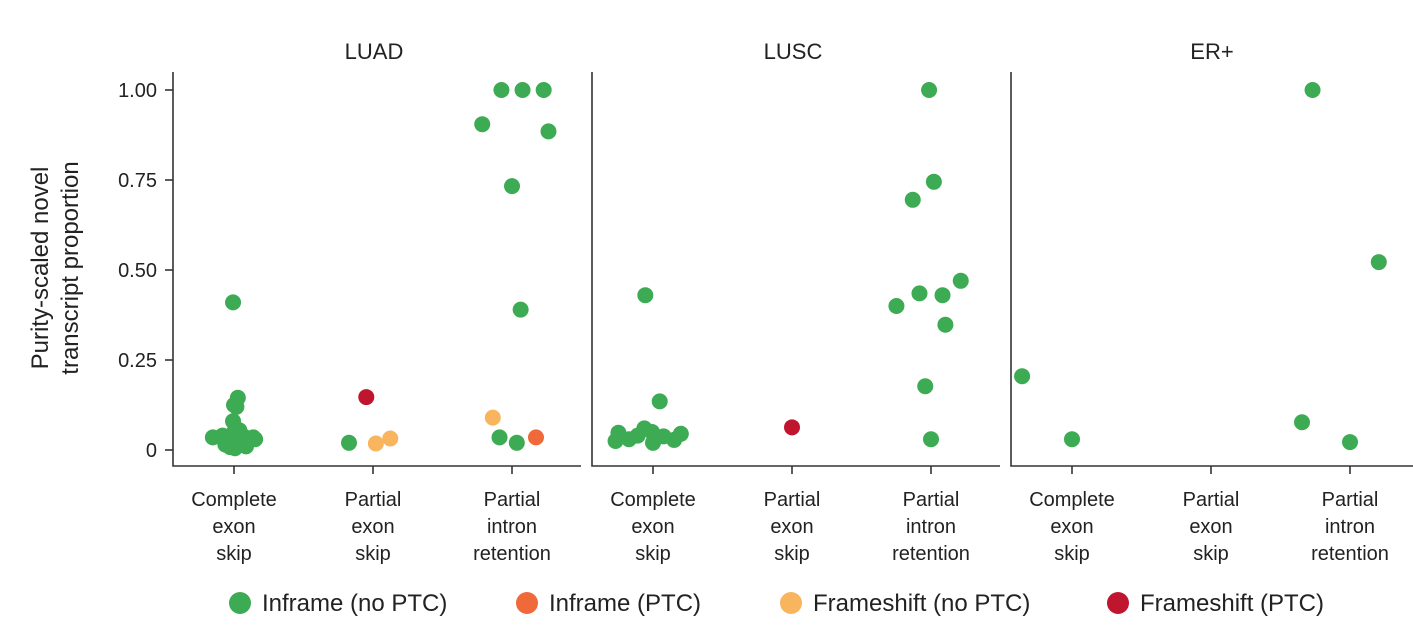 The image size is (1413, 636). I want to click on legend-label-inframe-ptc: Inframe (PTC), so click(625, 603).